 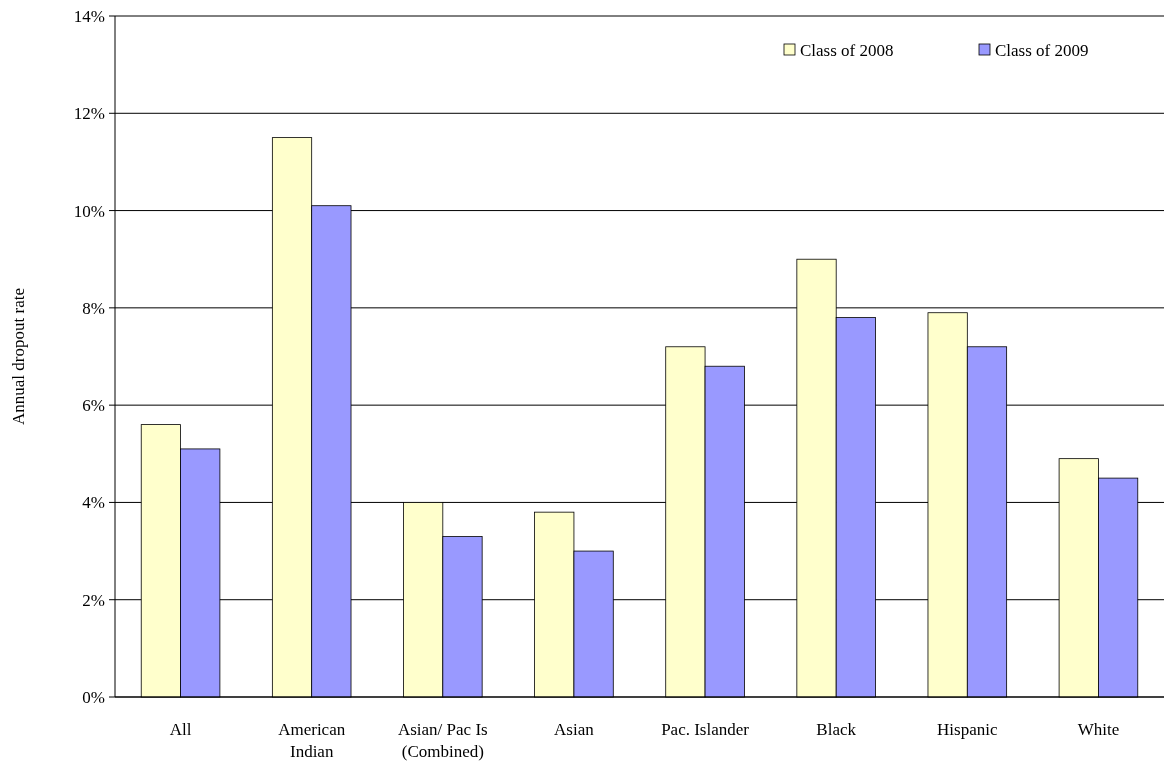 I want to click on x-tick-label: All, so click(x=180, y=729).